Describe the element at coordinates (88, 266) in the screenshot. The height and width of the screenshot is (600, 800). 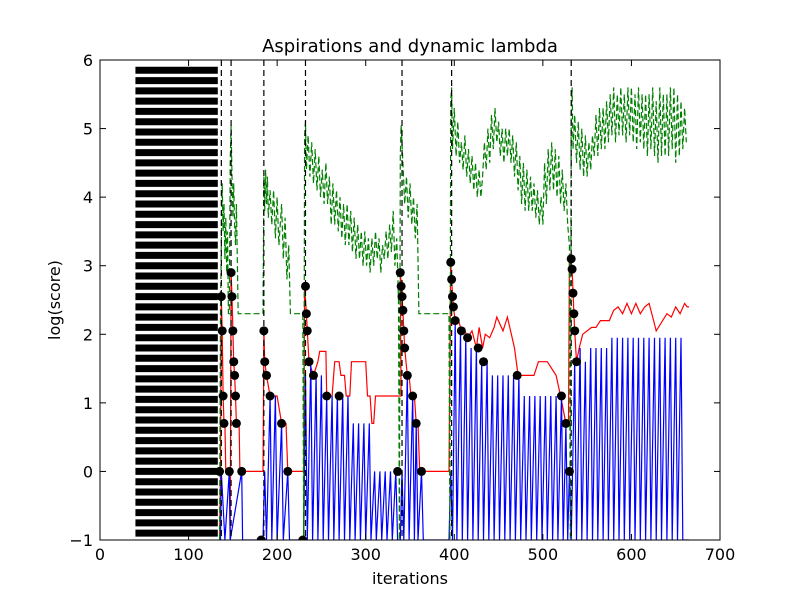
I see `y-tick-label-4: 3` at that location.